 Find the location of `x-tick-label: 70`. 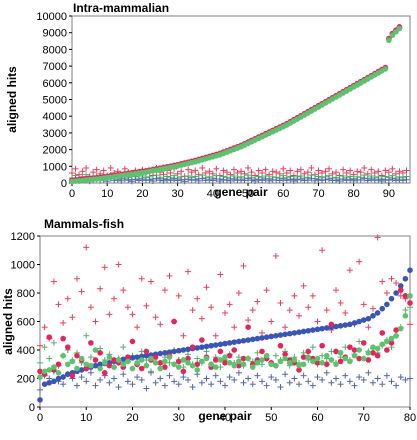

x-tick-label: 70 is located at coordinates (364, 418).